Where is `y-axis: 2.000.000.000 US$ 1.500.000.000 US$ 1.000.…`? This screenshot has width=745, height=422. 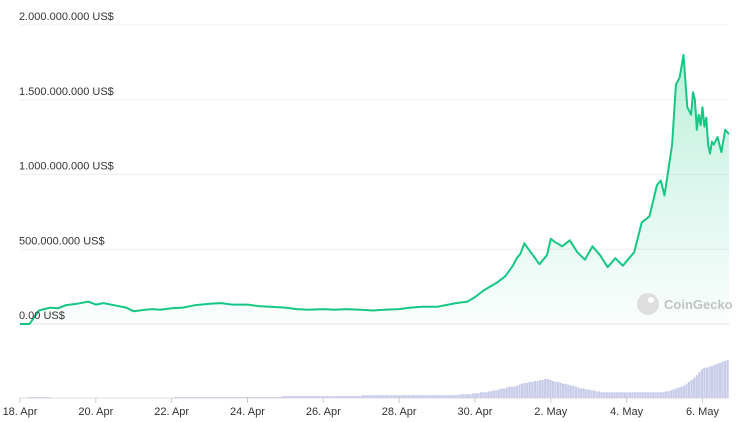 y-axis: 2.000.000.000 US$ 1.500.000.000 US$ 1.000.… is located at coordinates (66, 166).